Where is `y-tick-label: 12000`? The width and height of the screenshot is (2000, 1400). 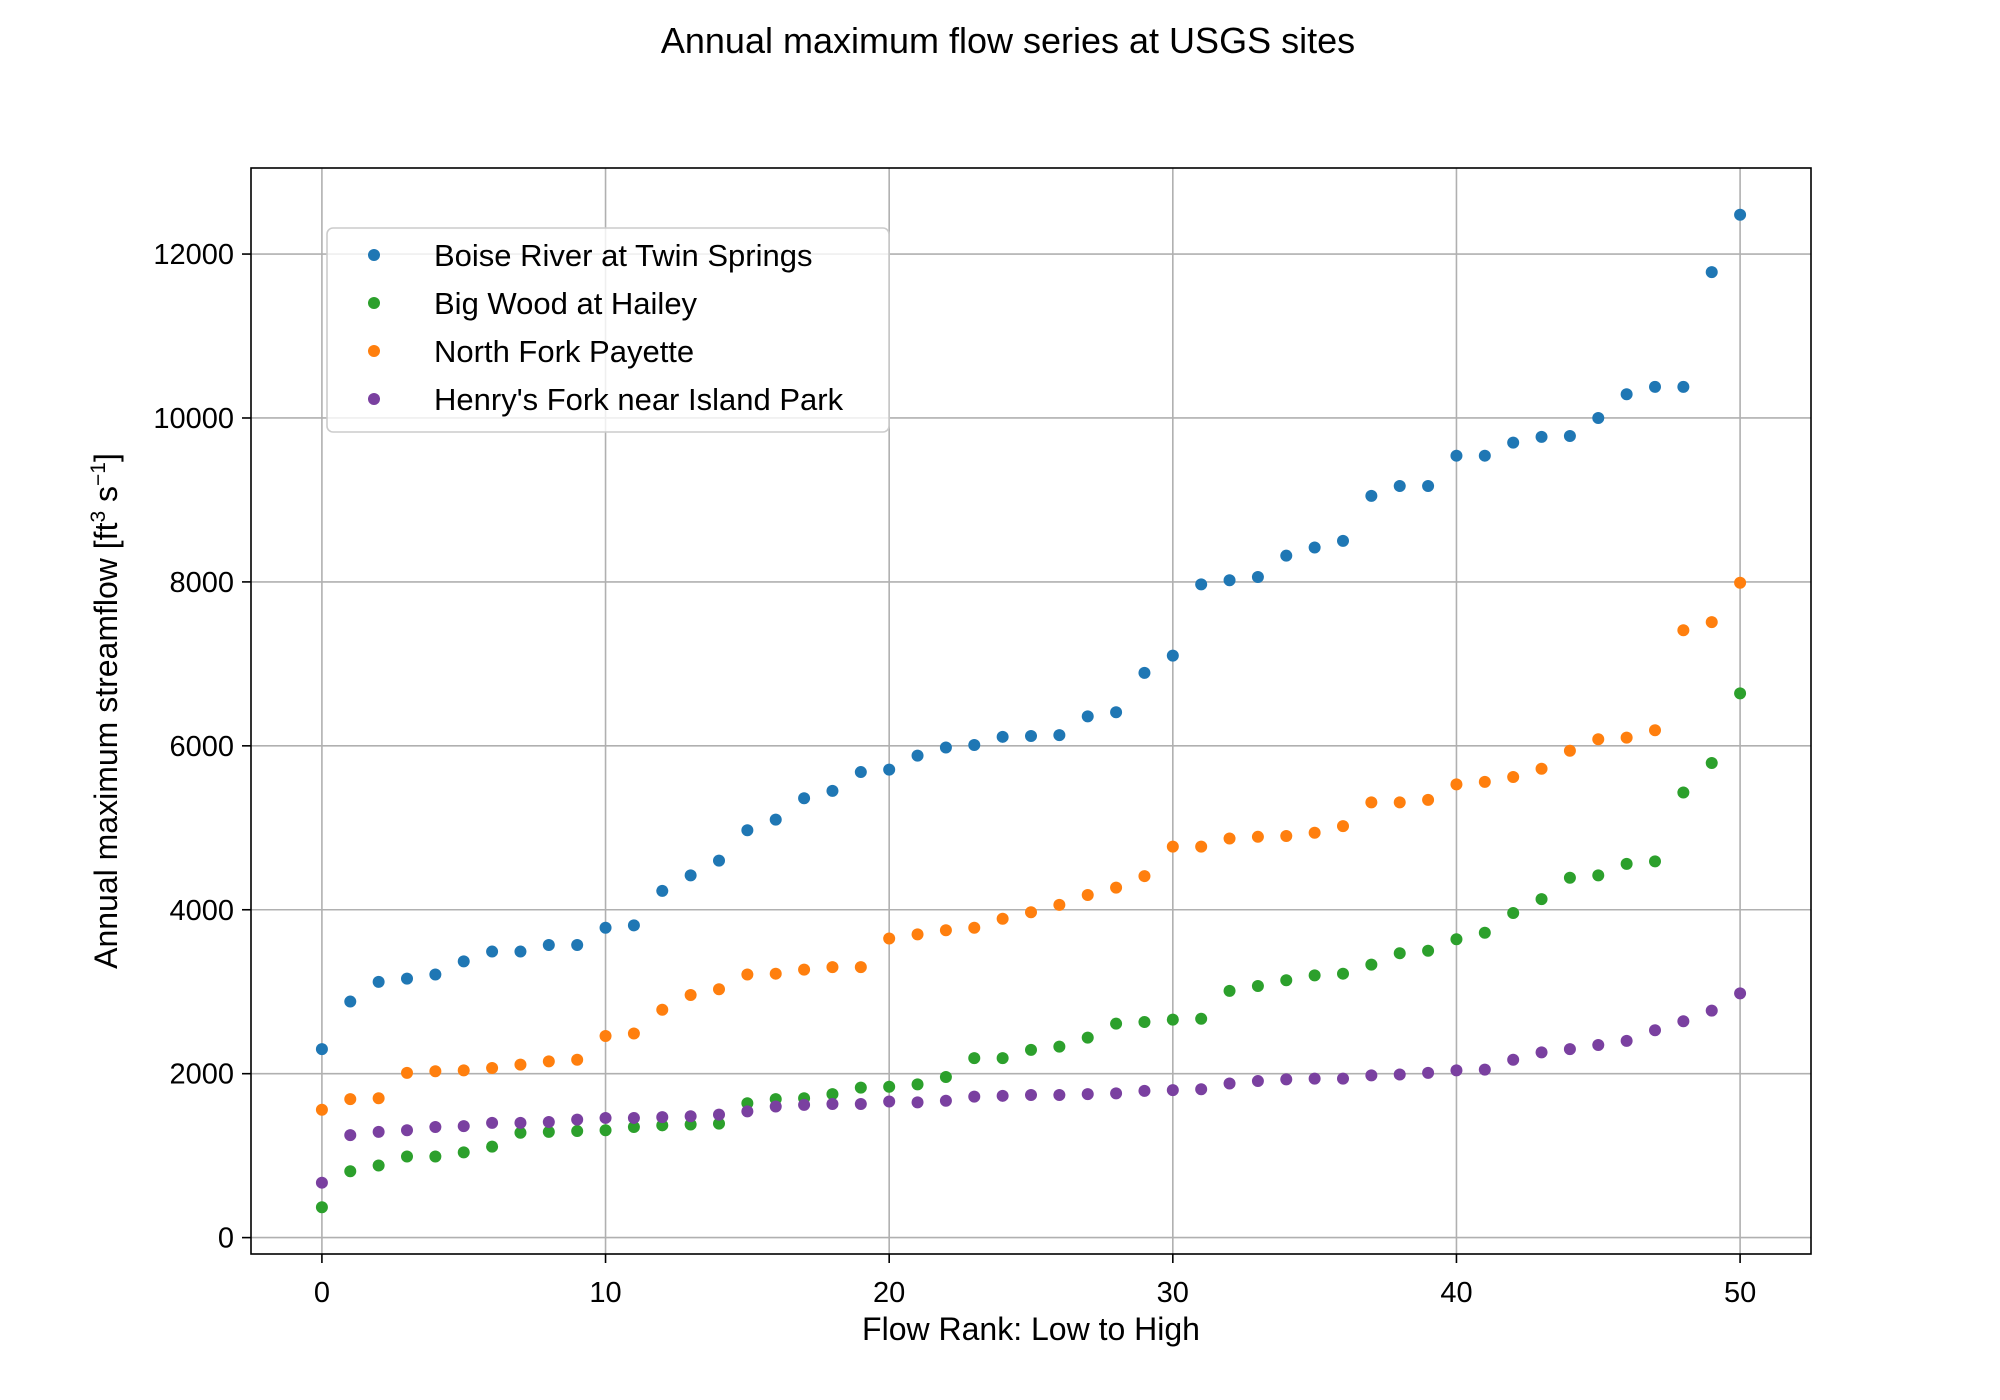
y-tick-label: 12000 is located at coordinates (193, 255).